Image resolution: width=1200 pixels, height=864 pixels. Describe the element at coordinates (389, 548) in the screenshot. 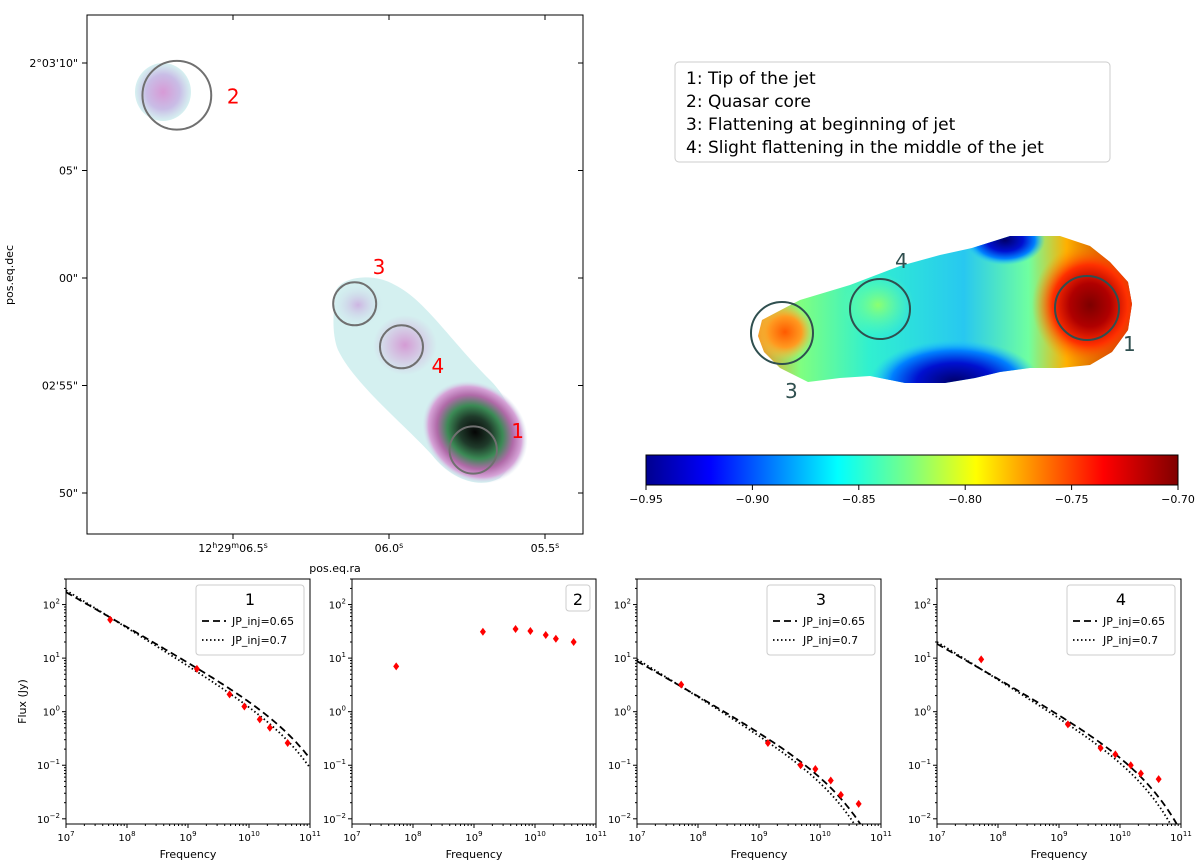

I see `ra-tick-label: 06.0s` at that location.